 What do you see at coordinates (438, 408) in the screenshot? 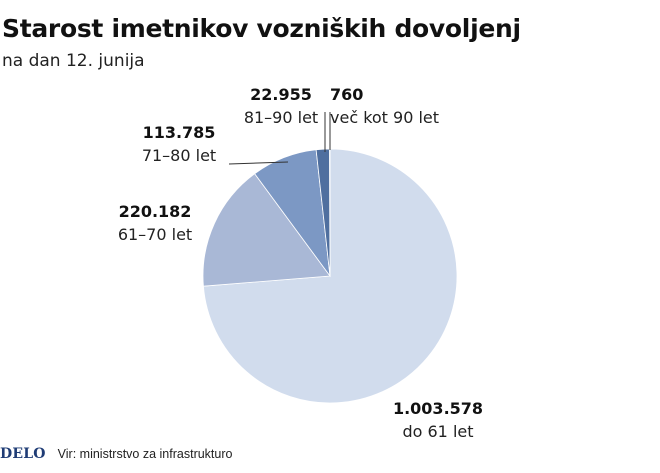
I see `slice-value-label: 1.003.578` at bounding box center [438, 408].